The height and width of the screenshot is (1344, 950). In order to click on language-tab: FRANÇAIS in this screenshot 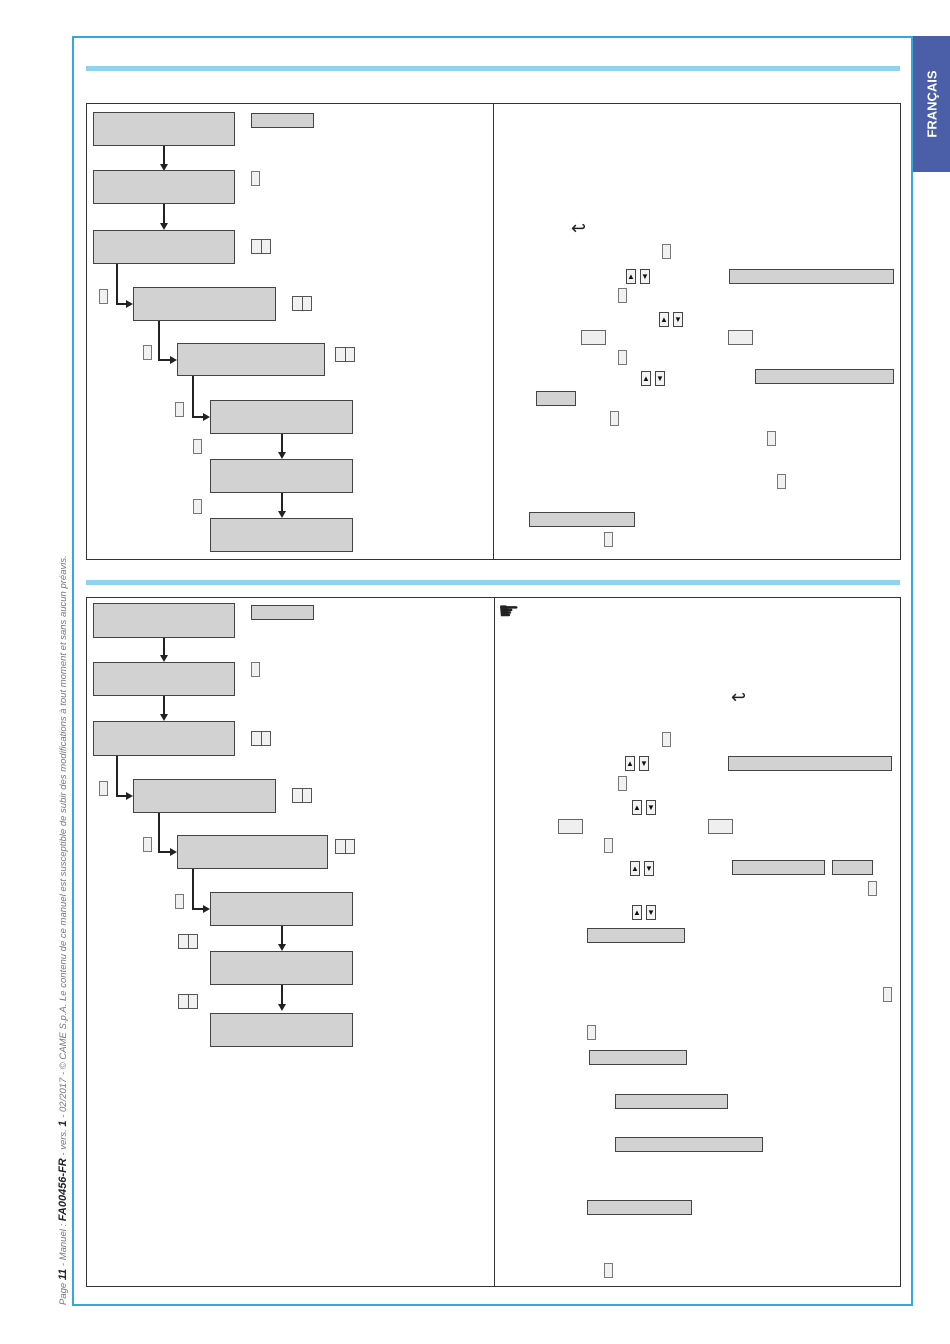, I will do `click(931, 104)`.